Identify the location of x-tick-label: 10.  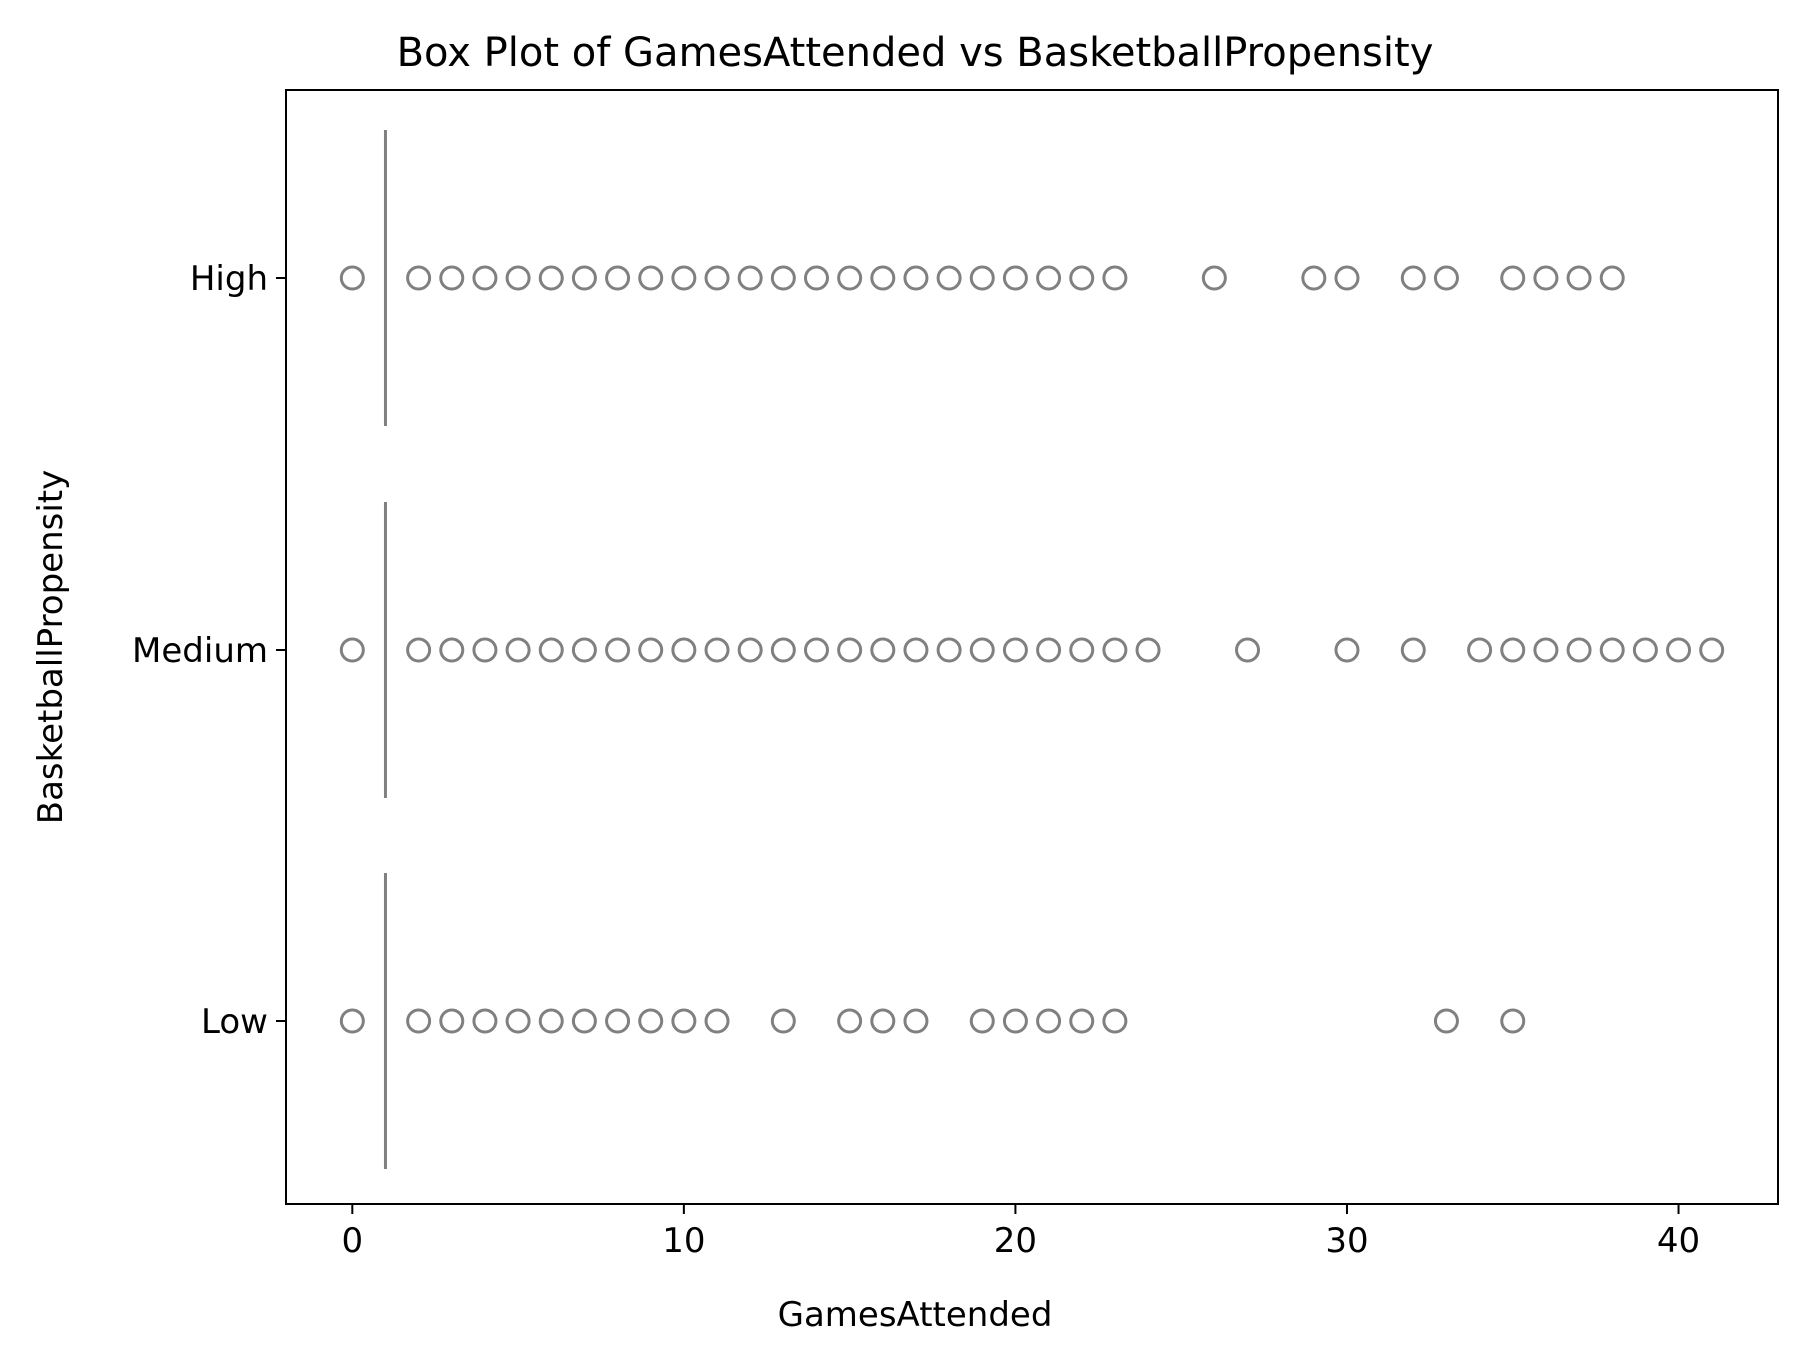
(683, 1241).